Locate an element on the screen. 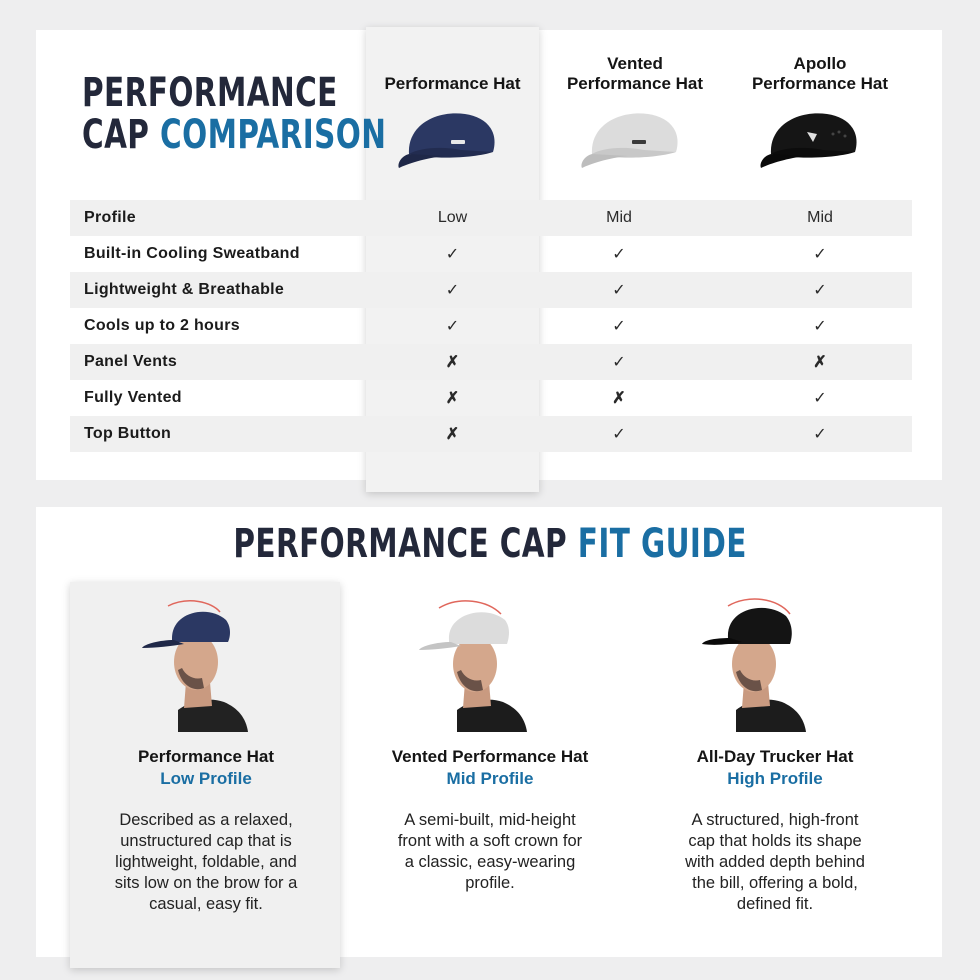 This screenshot has width=980, height=980. table-row: Built-in Cooling Sweatband ✓ ✓ ✓ is located at coordinates (491, 254).